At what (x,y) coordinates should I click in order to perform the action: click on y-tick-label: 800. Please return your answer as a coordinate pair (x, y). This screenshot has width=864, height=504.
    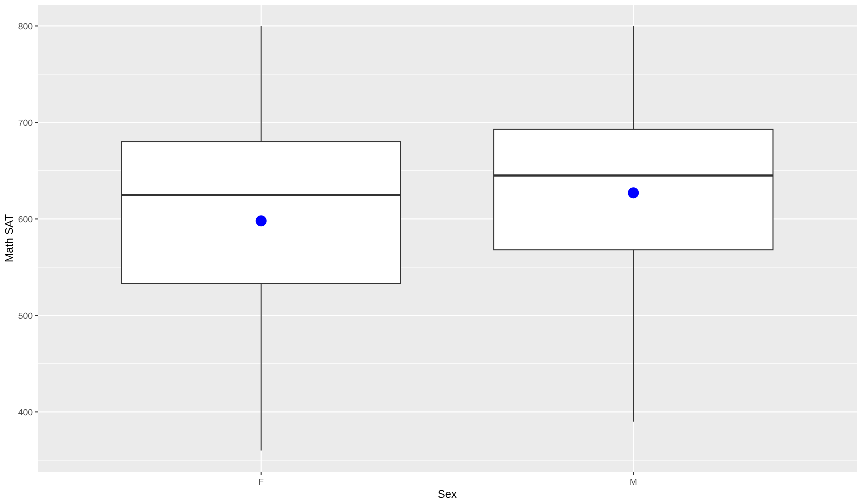
    Looking at the image, I should click on (26, 26).